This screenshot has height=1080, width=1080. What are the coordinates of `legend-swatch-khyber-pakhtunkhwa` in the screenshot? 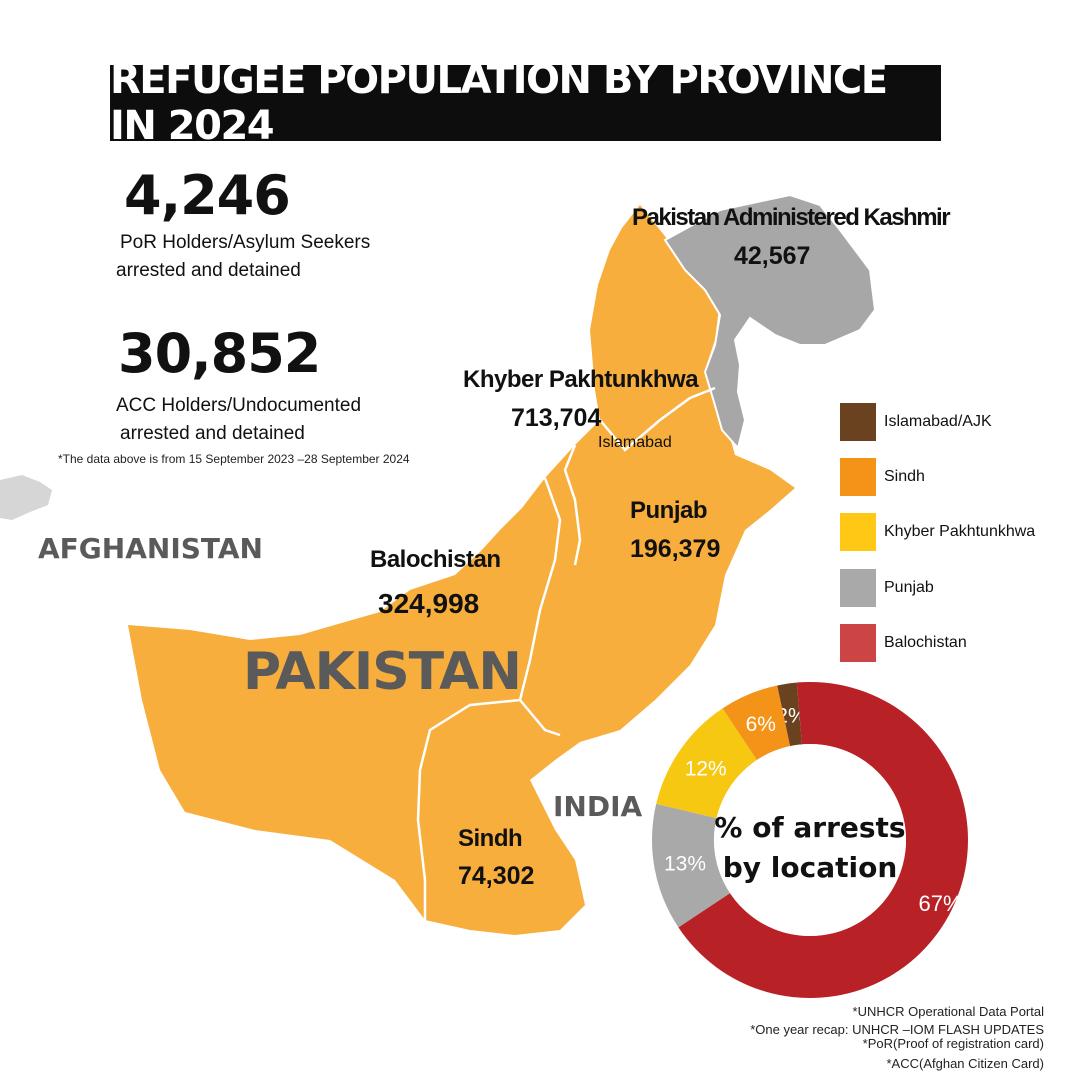 It's located at (858, 532).